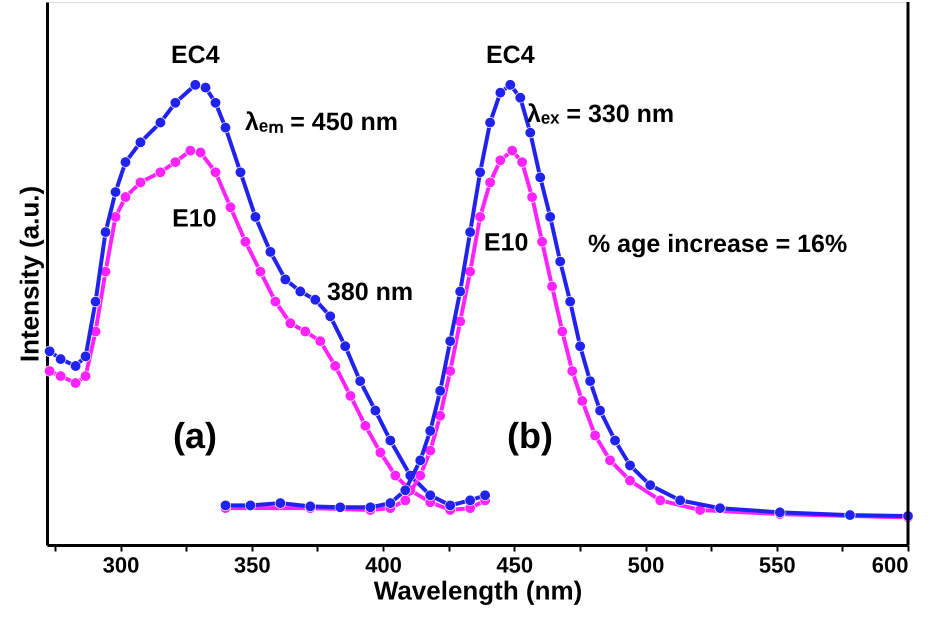 This screenshot has width=937, height=628. Describe the element at coordinates (777, 565) in the screenshot. I see `x-tick-label: 550` at that location.